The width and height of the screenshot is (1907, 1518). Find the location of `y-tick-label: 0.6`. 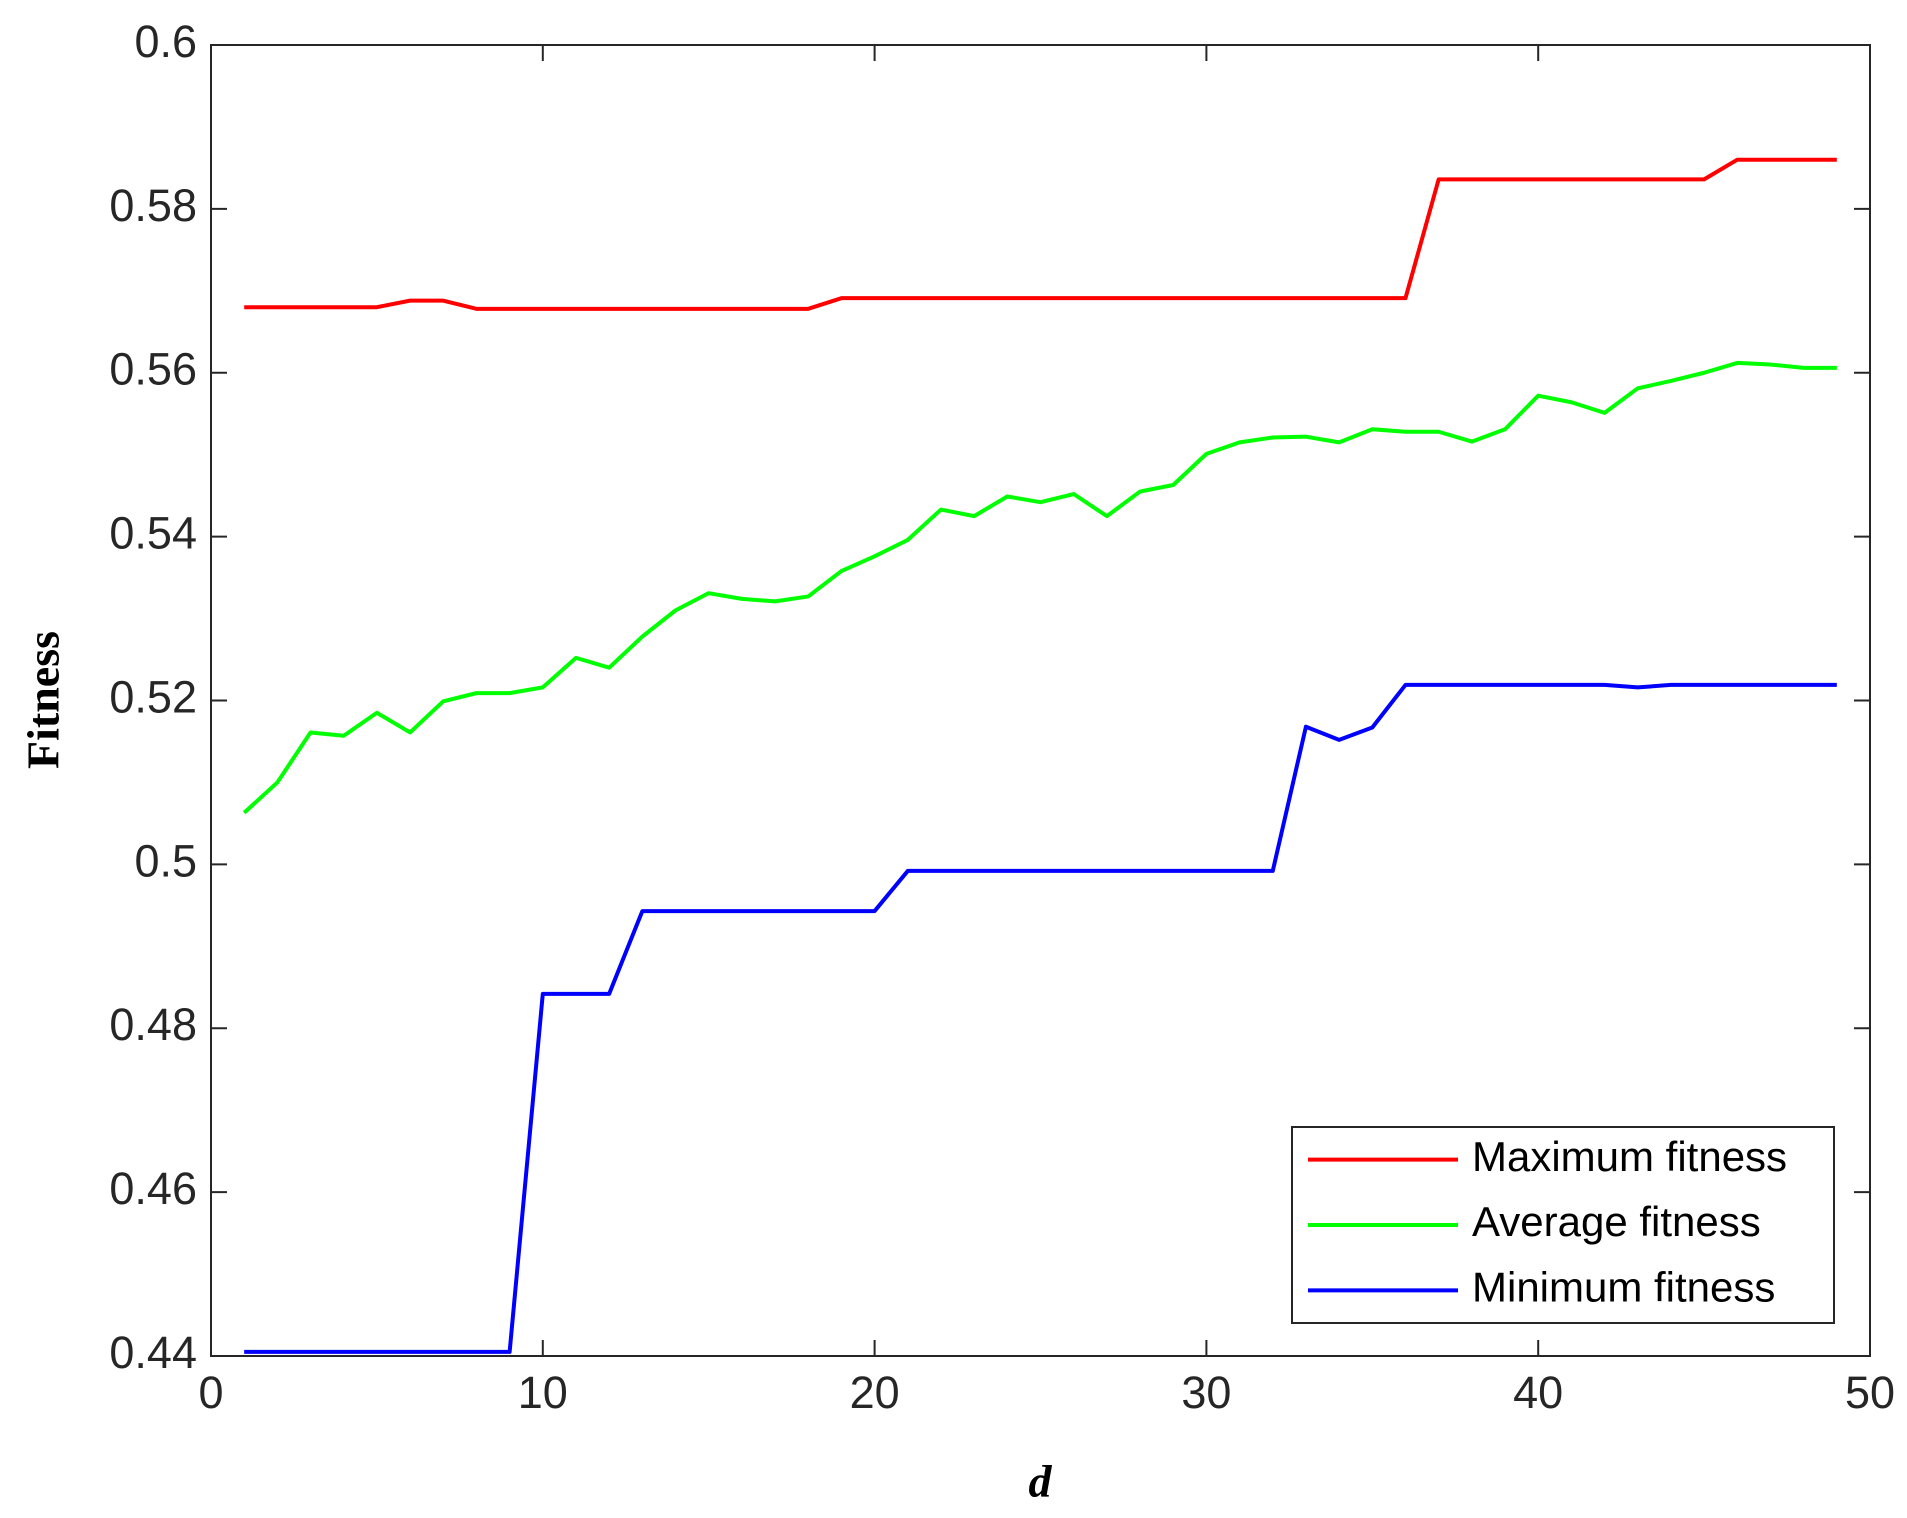

y-tick-label: 0.6 is located at coordinates (165, 41).